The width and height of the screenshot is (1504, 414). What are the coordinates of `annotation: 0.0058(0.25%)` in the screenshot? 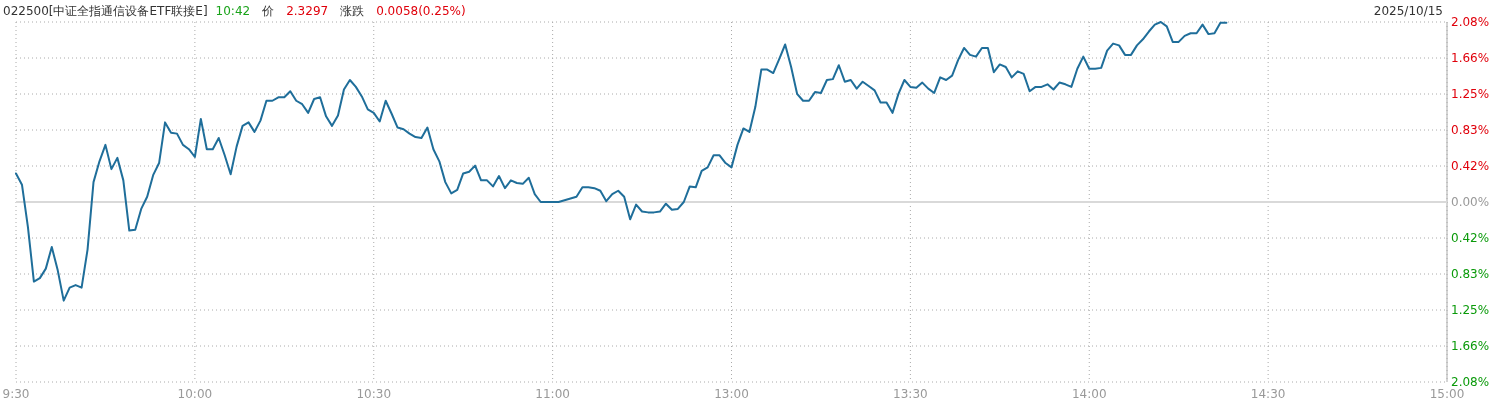 It's located at (421, 11).